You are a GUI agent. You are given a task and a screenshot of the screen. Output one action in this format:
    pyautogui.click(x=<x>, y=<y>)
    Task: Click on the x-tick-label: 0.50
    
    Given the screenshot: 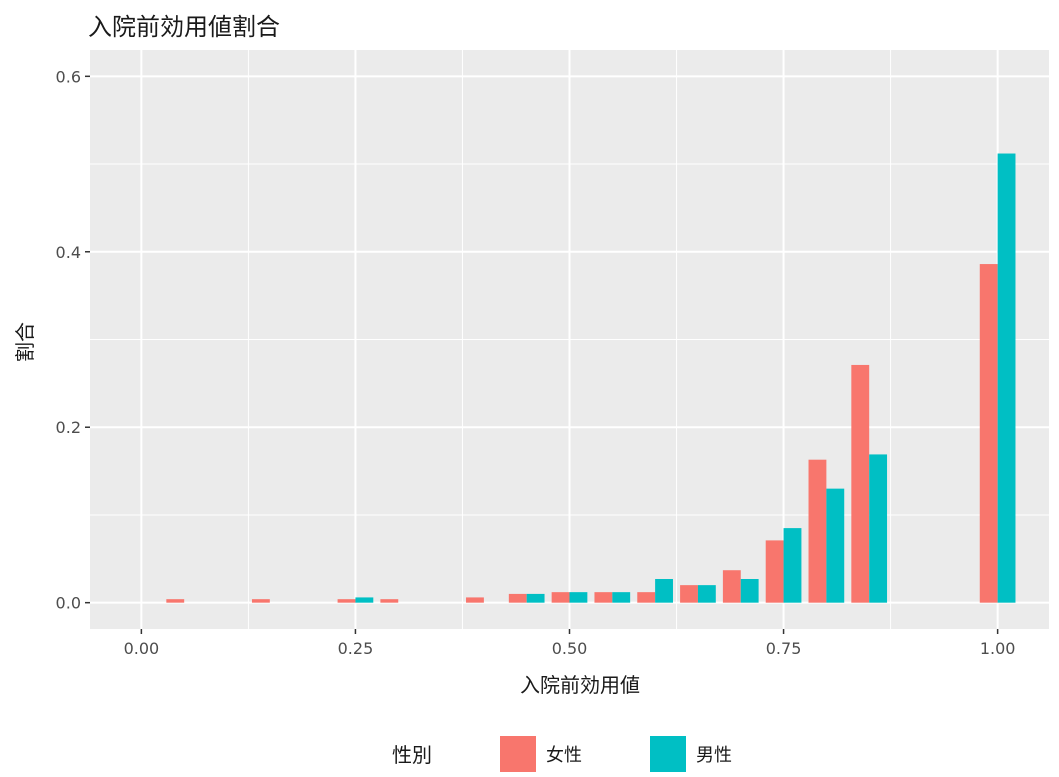 What is the action you would take?
    pyautogui.click(x=570, y=648)
    